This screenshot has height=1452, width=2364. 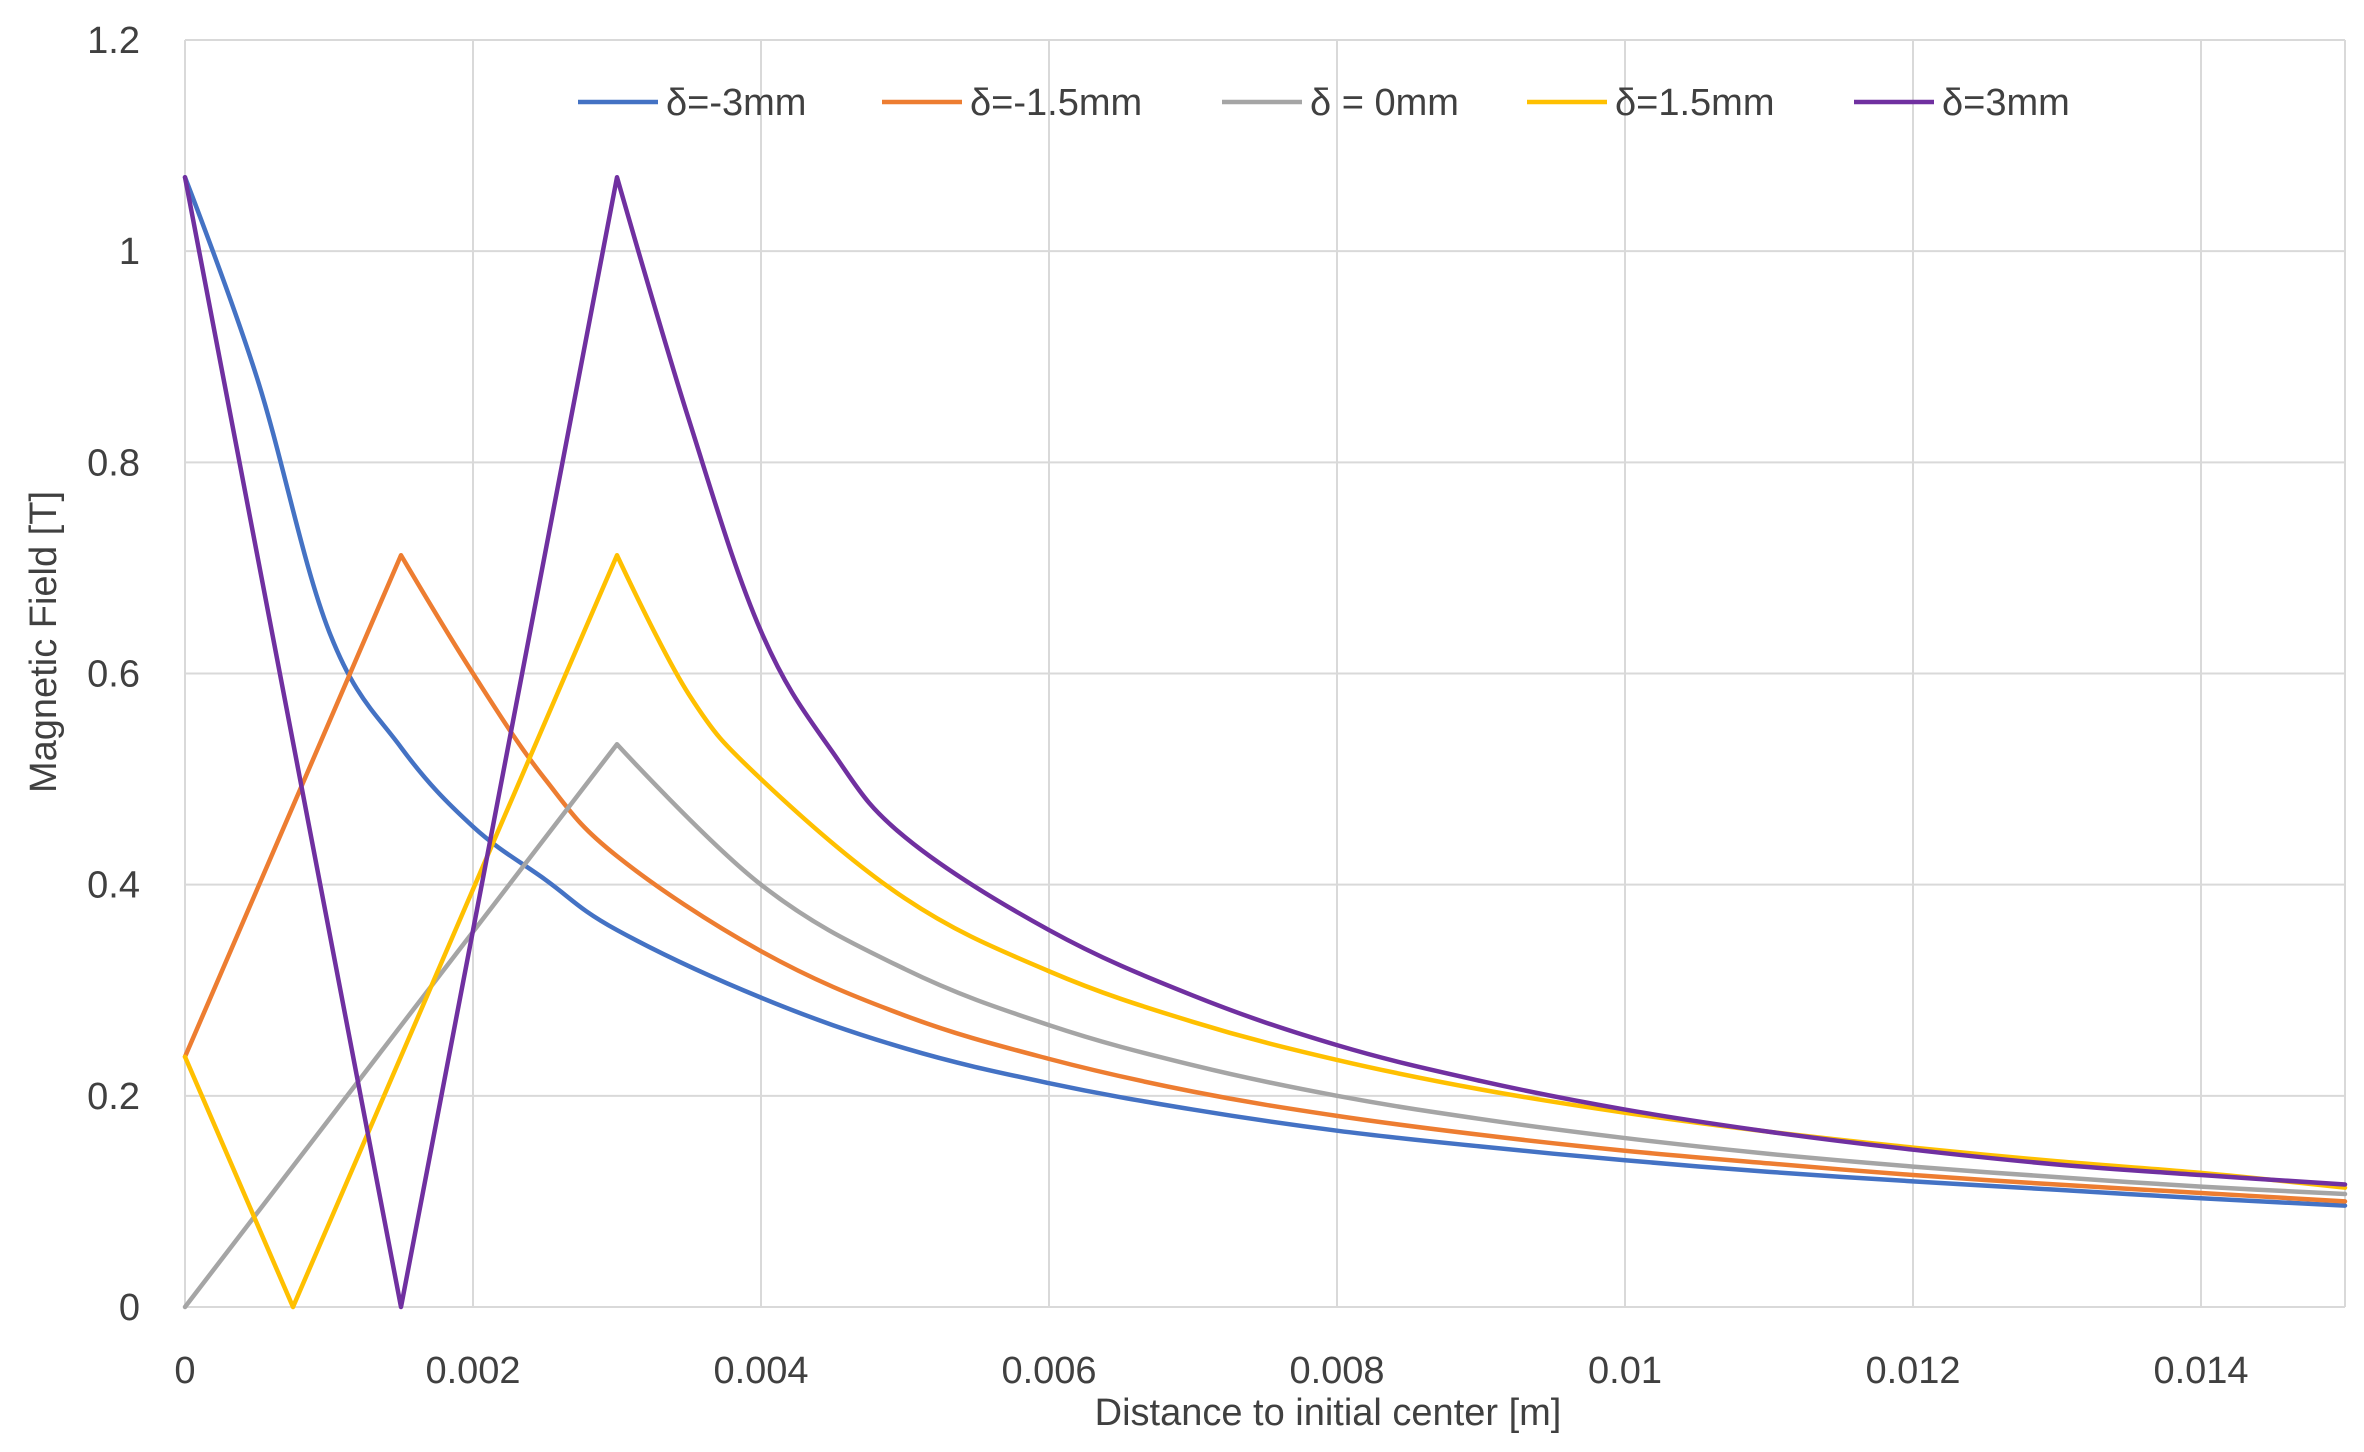 What do you see at coordinates (129, 1308) in the screenshot?
I see `y-tick-label: 0` at bounding box center [129, 1308].